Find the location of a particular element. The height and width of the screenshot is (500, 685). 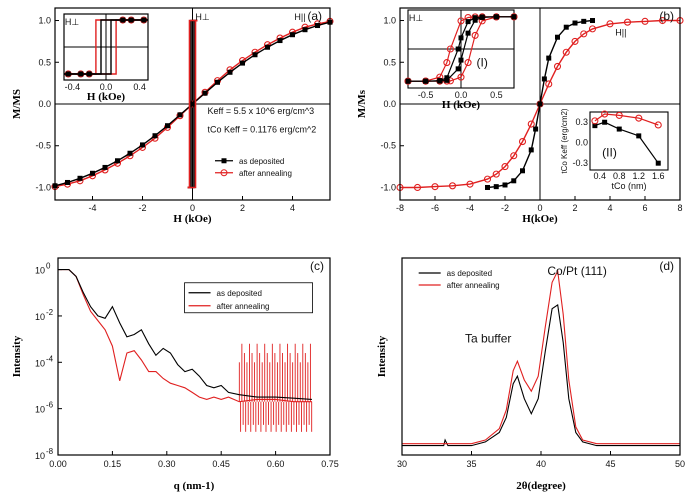

x-tick-label: 6 is located at coordinates (644, 208).